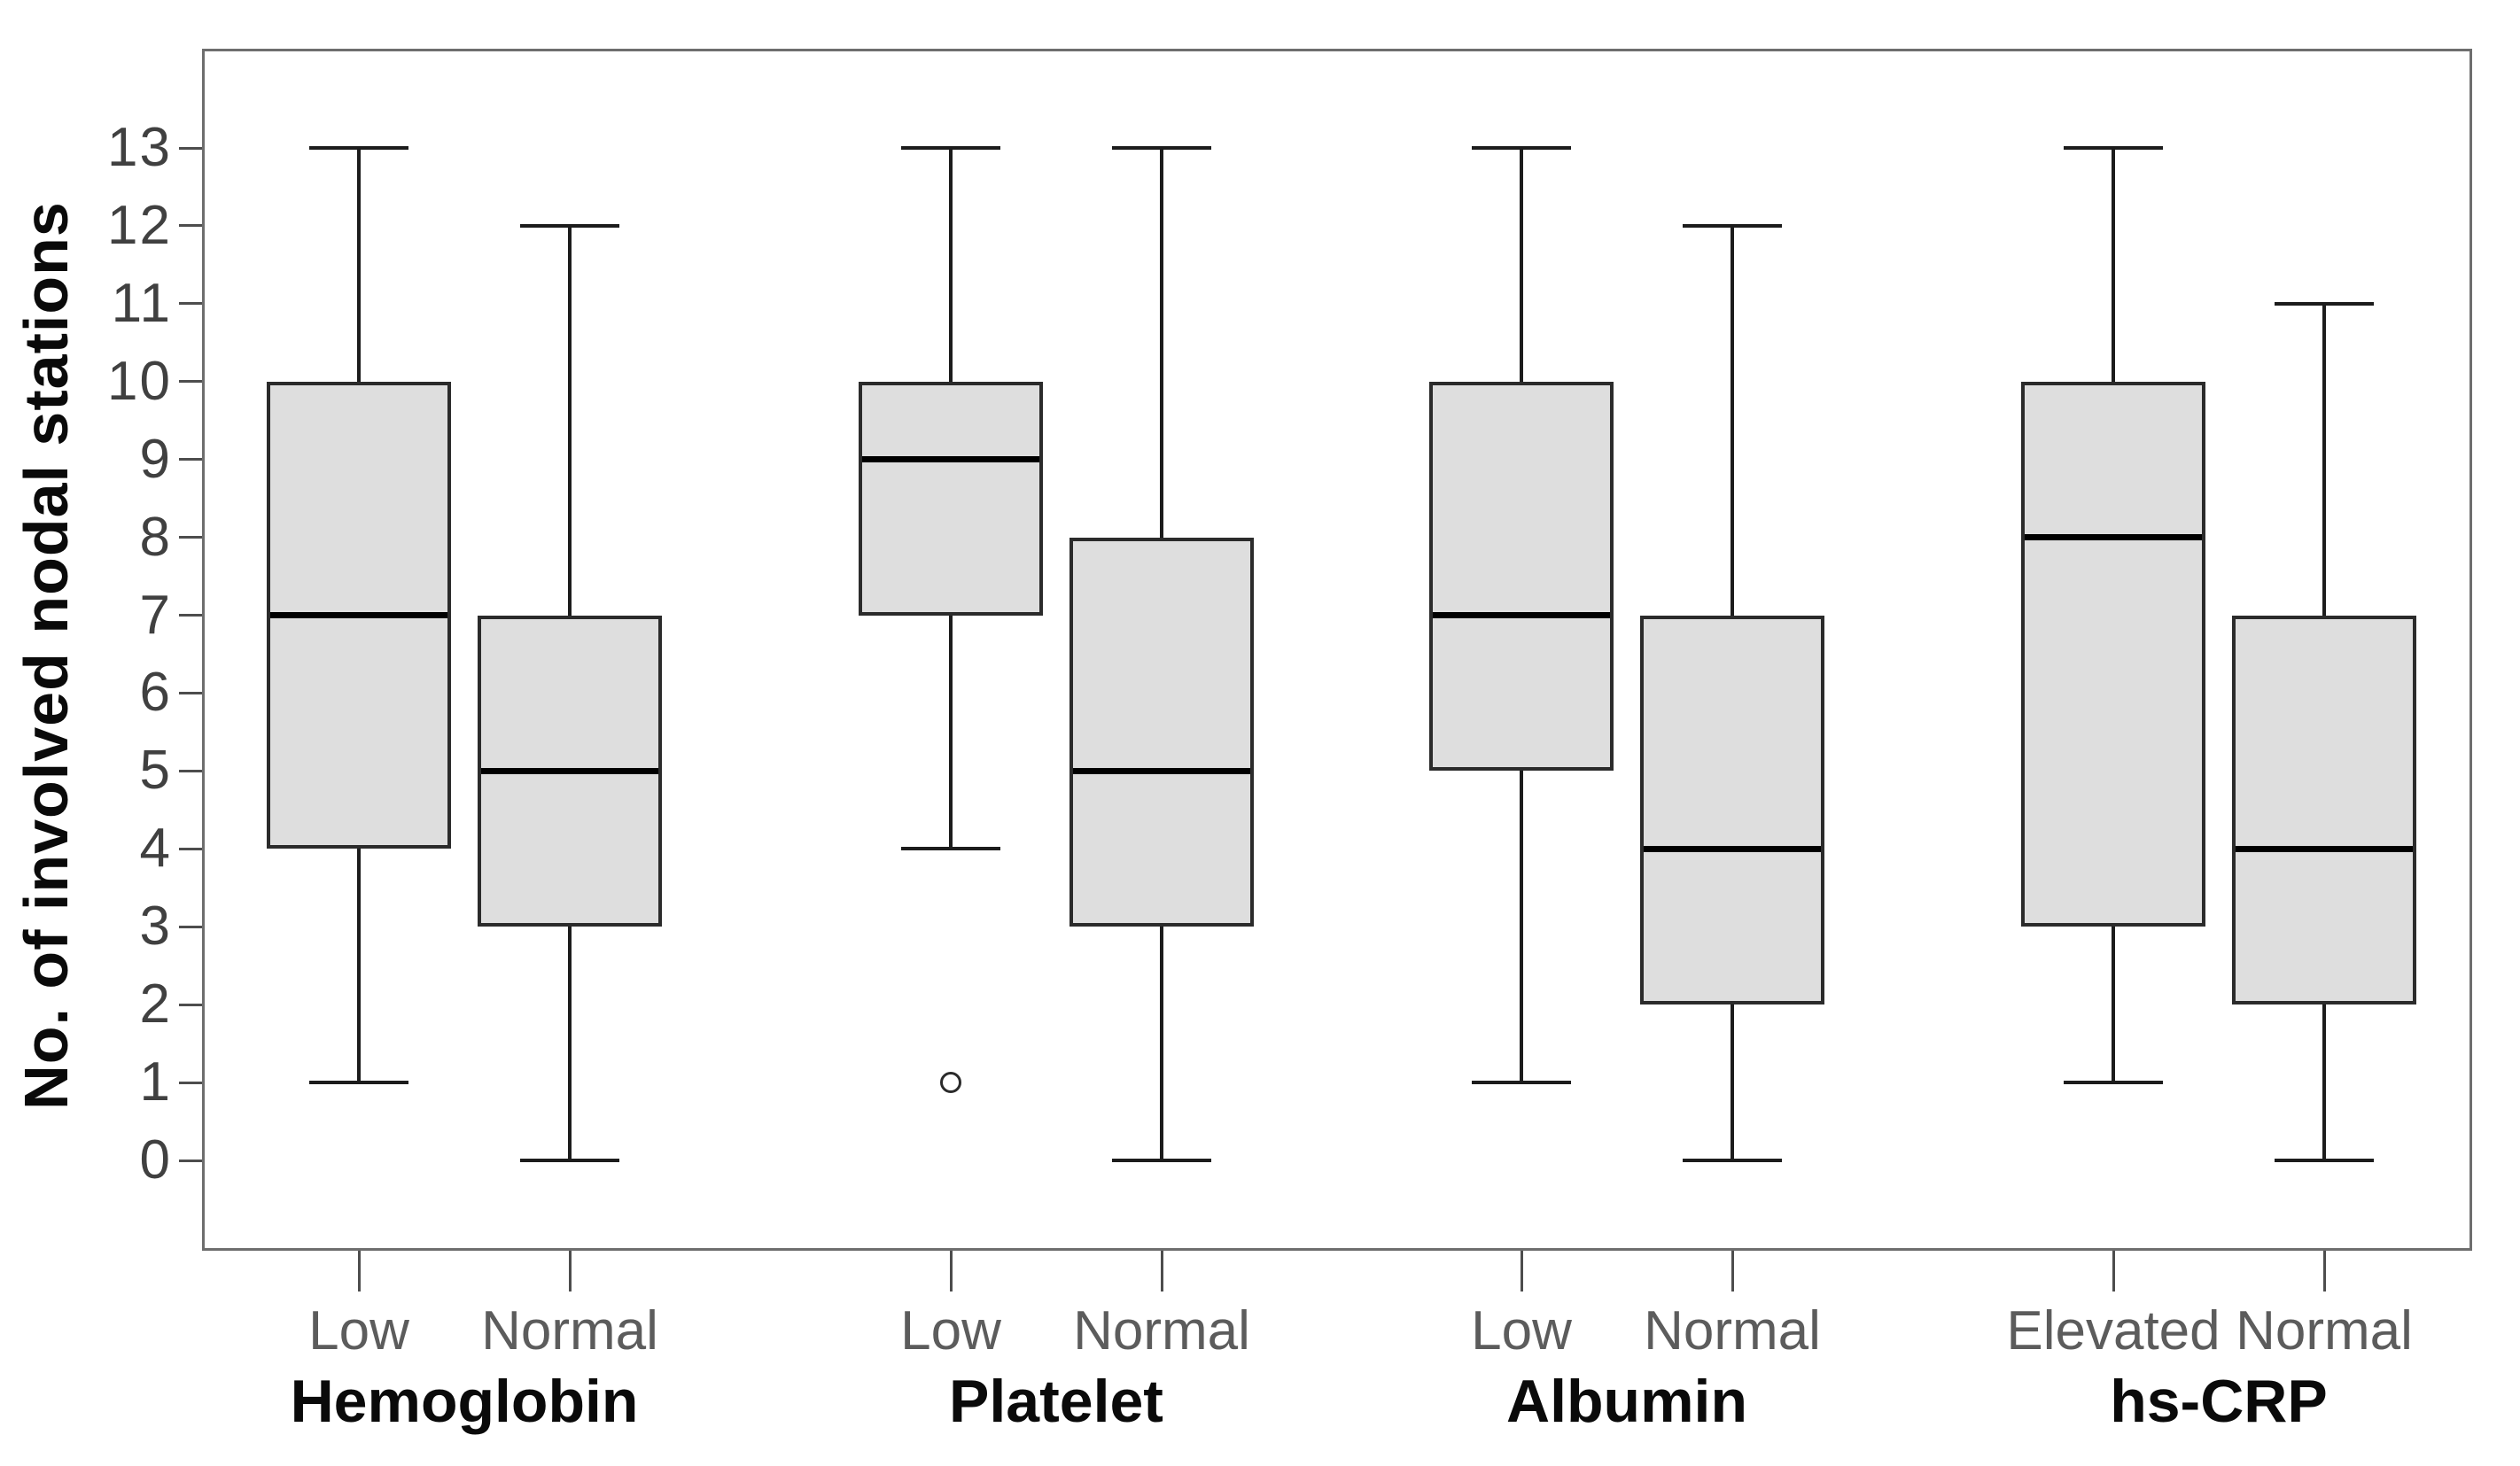 The image size is (2520, 1466). Describe the element at coordinates (2324, 1160) in the screenshot. I see `whisker-cap-min-hs-crp-normal` at that location.